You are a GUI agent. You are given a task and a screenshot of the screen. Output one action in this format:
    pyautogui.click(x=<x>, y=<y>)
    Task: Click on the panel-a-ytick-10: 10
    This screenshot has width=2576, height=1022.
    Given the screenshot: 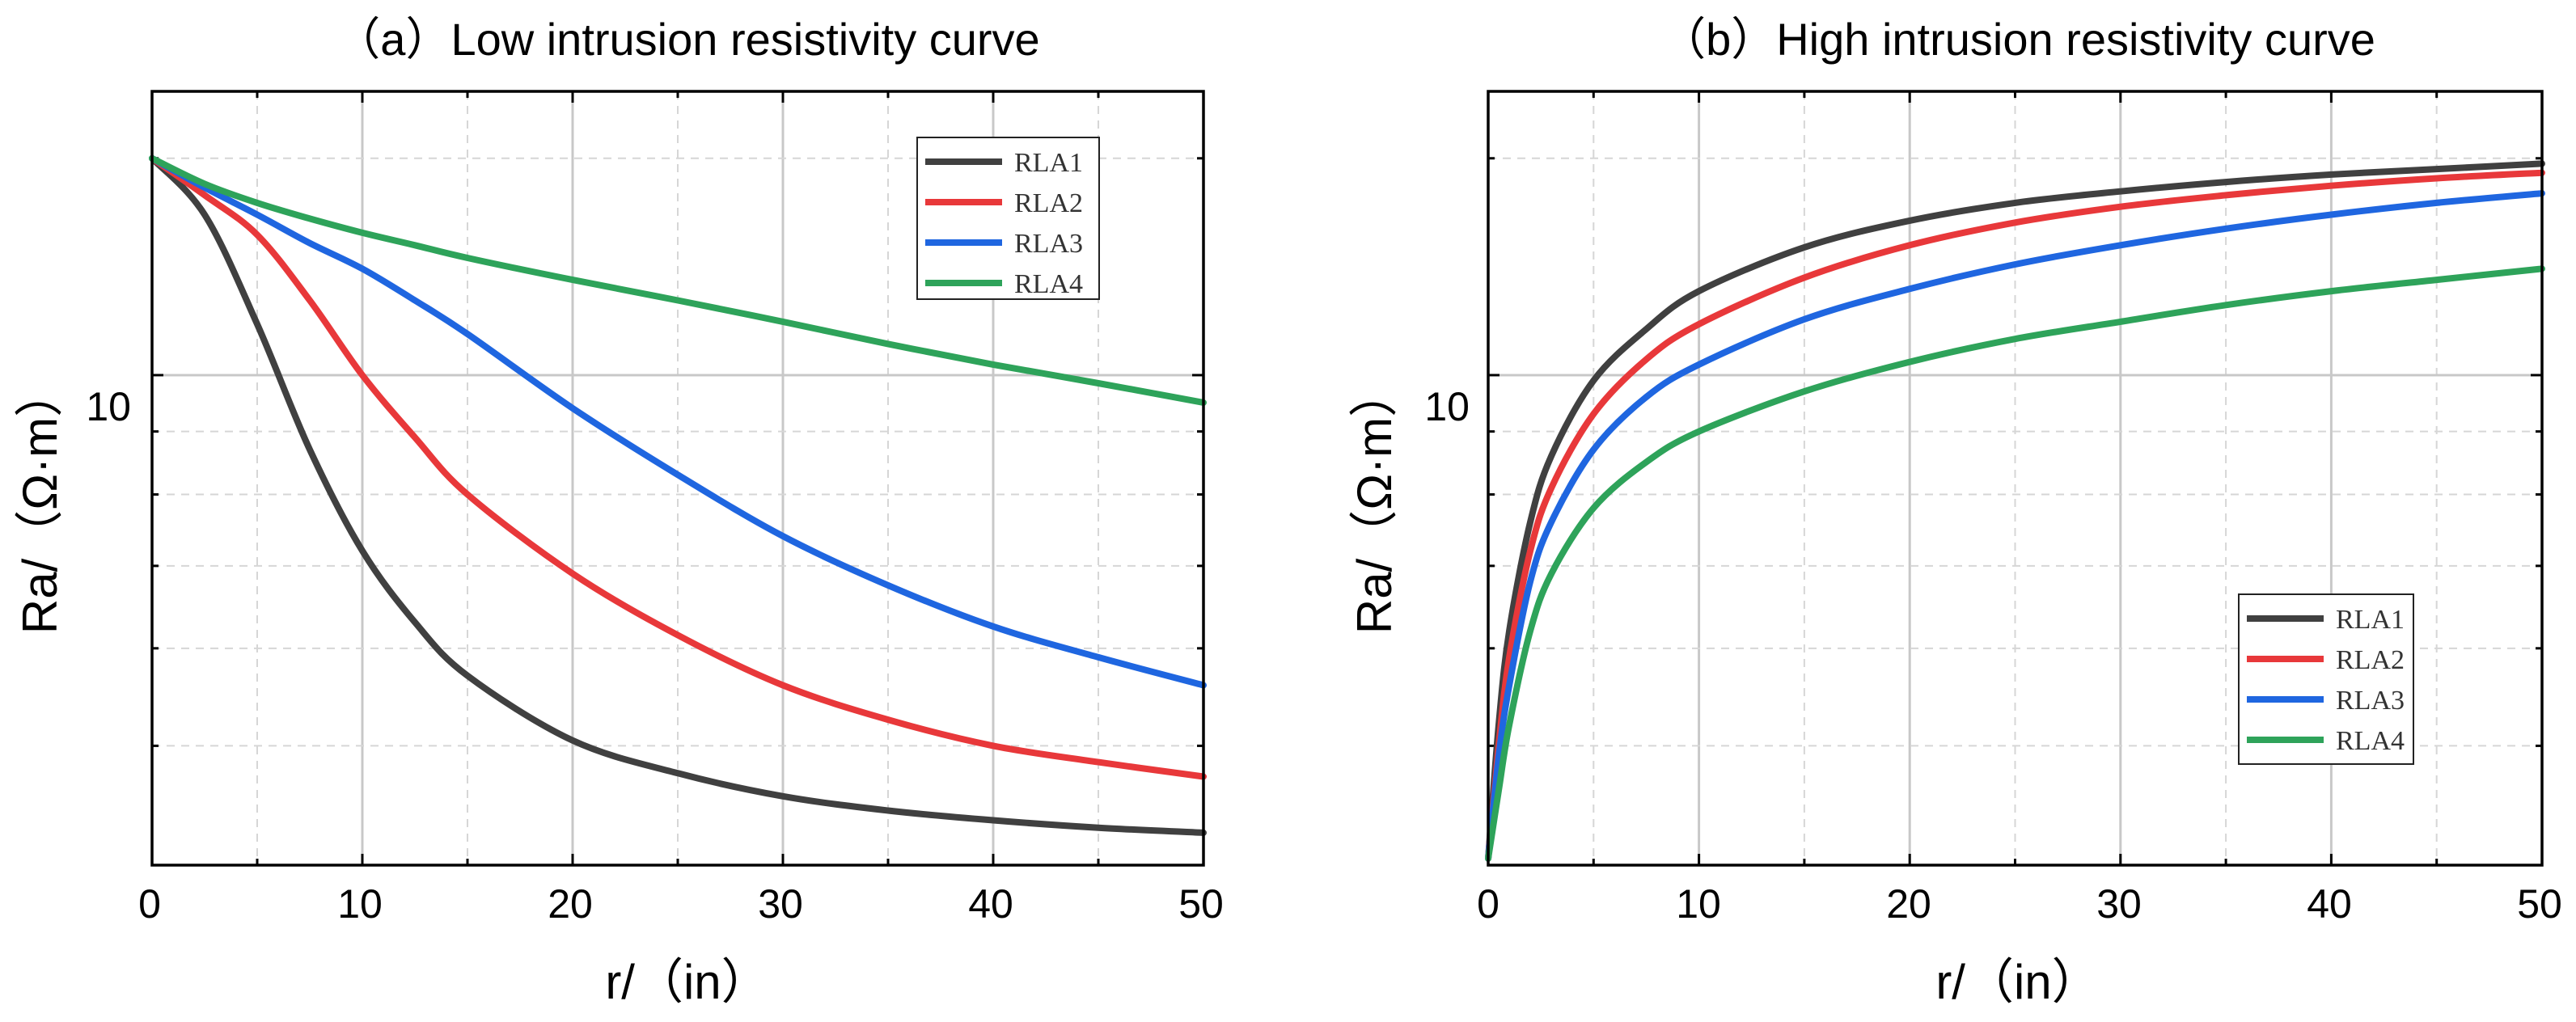 What is the action you would take?
    pyautogui.click(x=109, y=406)
    